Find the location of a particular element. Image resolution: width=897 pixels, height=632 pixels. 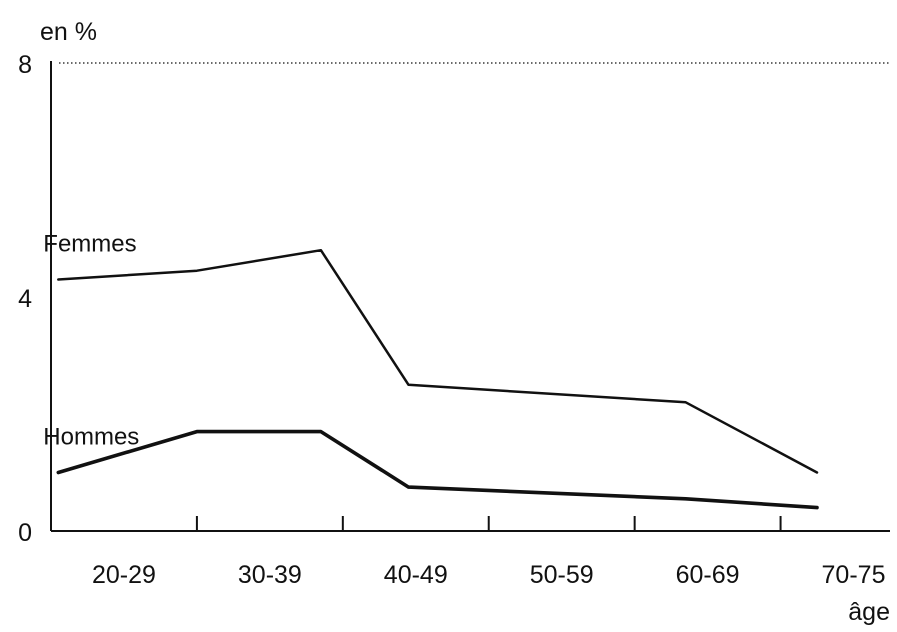

y-tick-label: 8 is located at coordinates (25, 65).